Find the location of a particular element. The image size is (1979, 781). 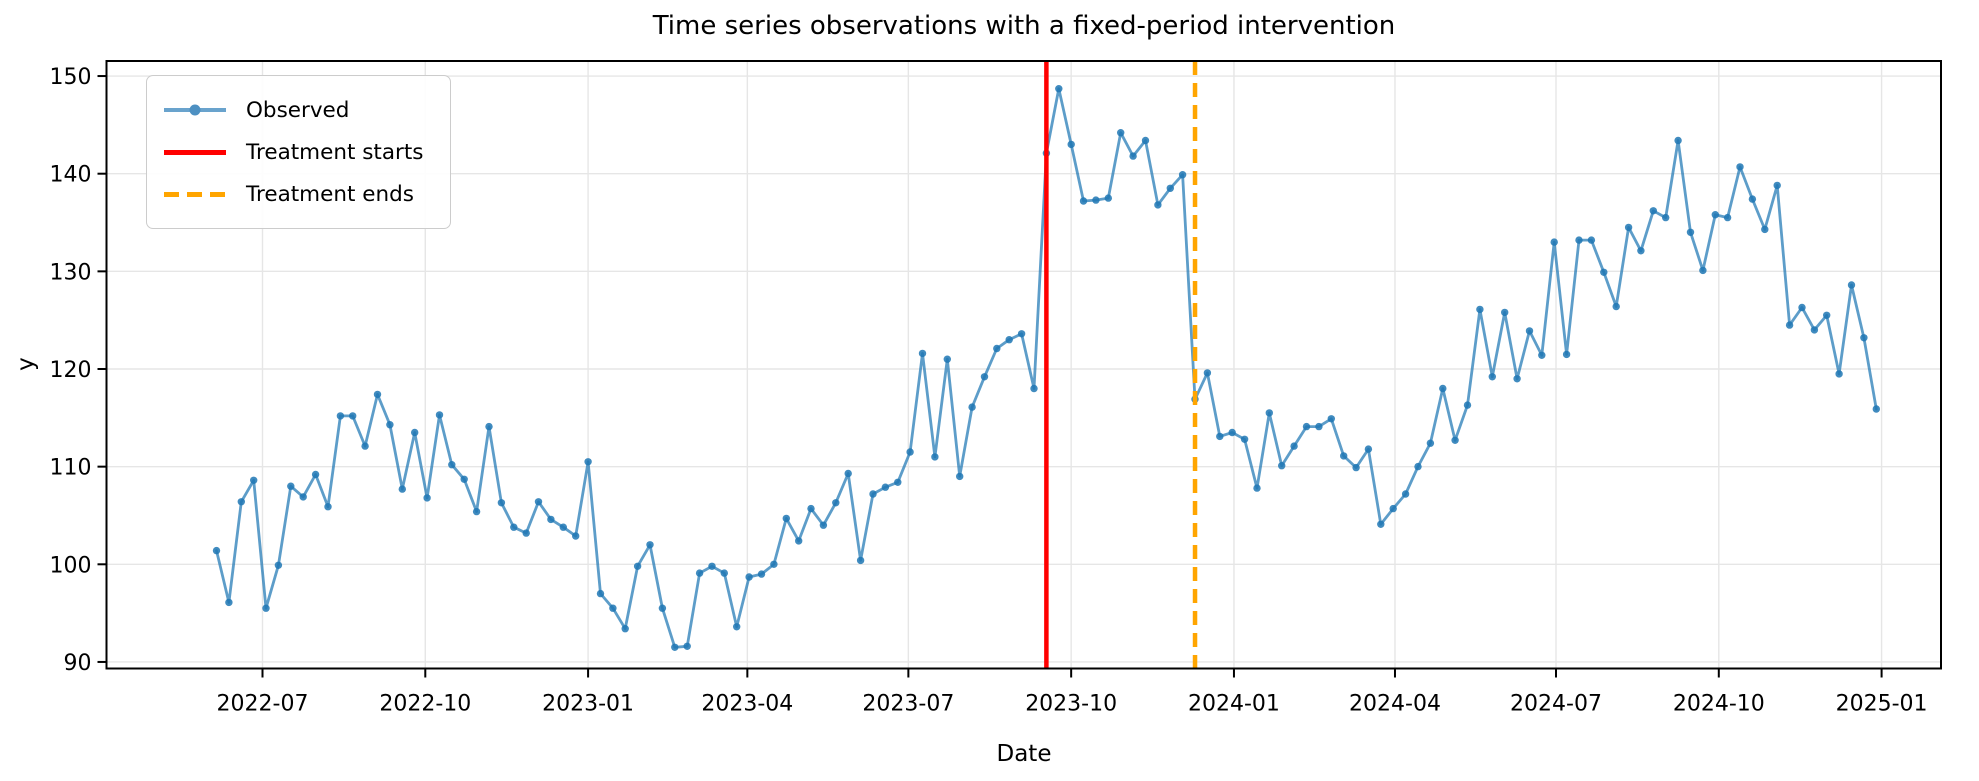

y-tick-label: 130 is located at coordinates (71, 272).